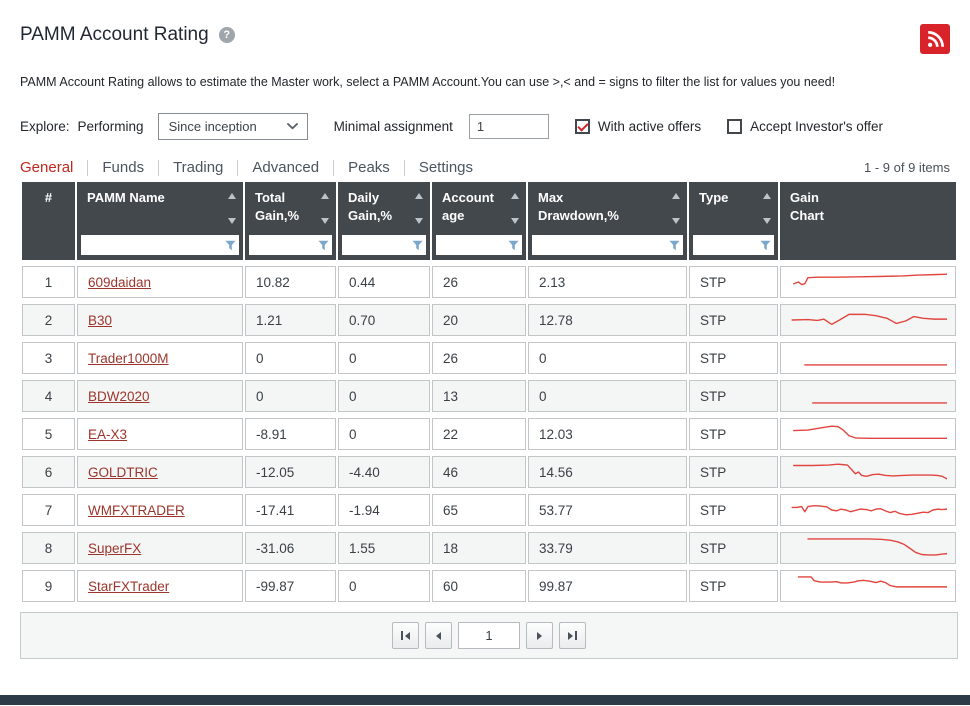 This screenshot has width=970, height=706. I want to click on filter-box-name, so click(160, 245).